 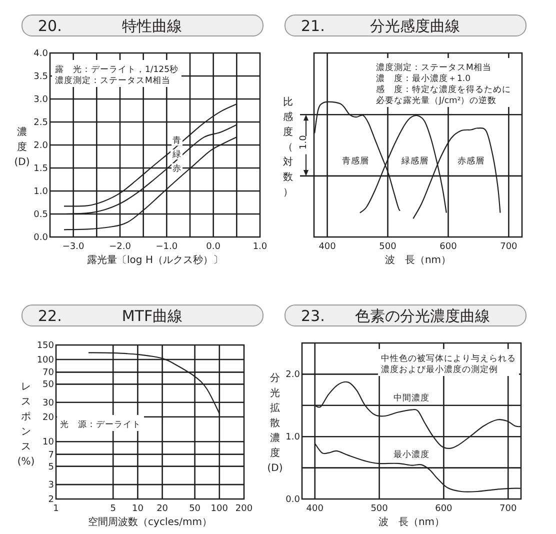 What do you see at coordinates (45, 360) in the screenshot?
I see `y-tick-label: 100` at bounding box center [45, 360].